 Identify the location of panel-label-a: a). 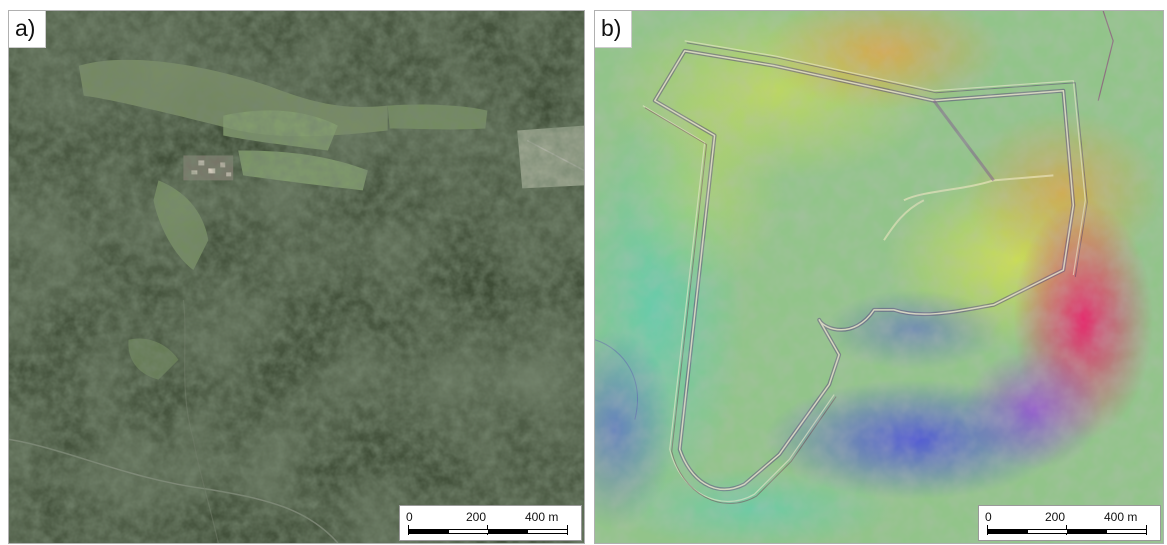
(28, 29).